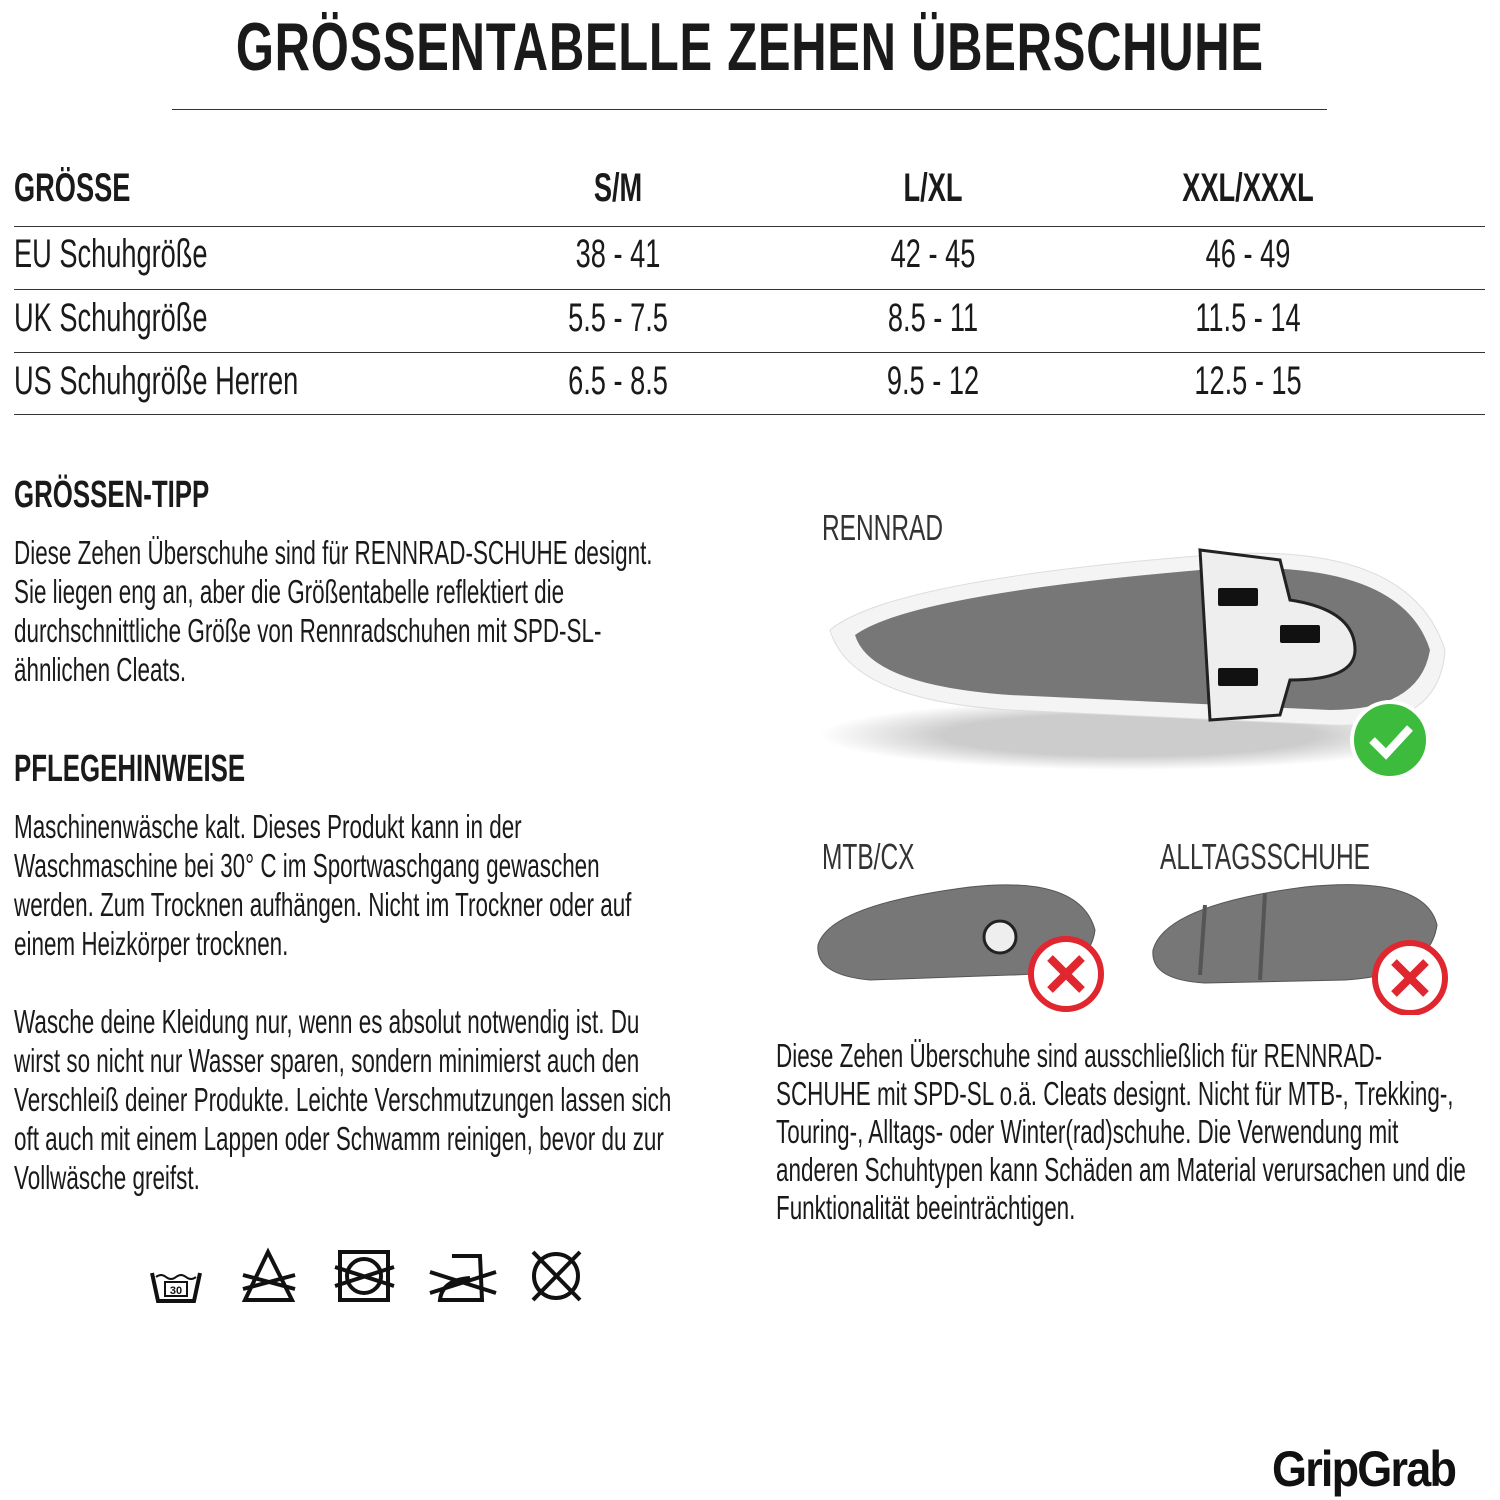 The image size is (1500, 1500). Describe the element at coordinates (1248, 254) in the screenshot. I see `cell: 46 - 49` at that location.